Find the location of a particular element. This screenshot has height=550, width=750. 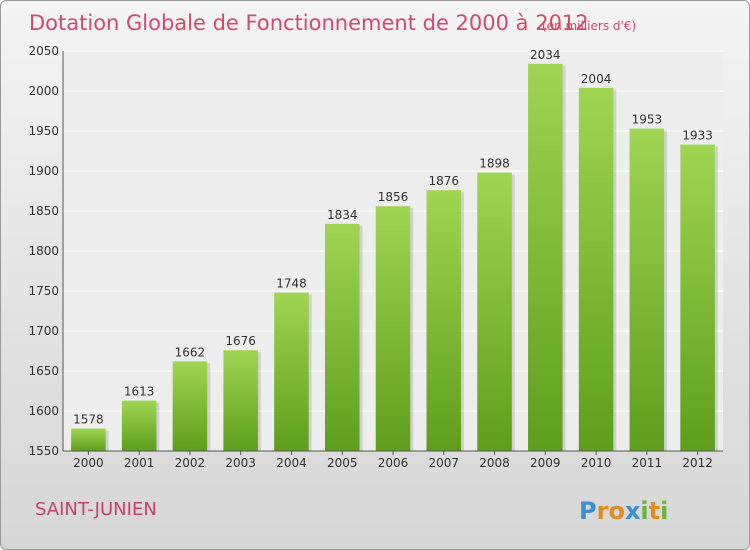

bar-value-label: 1834 is located at coordinates (342, 215).